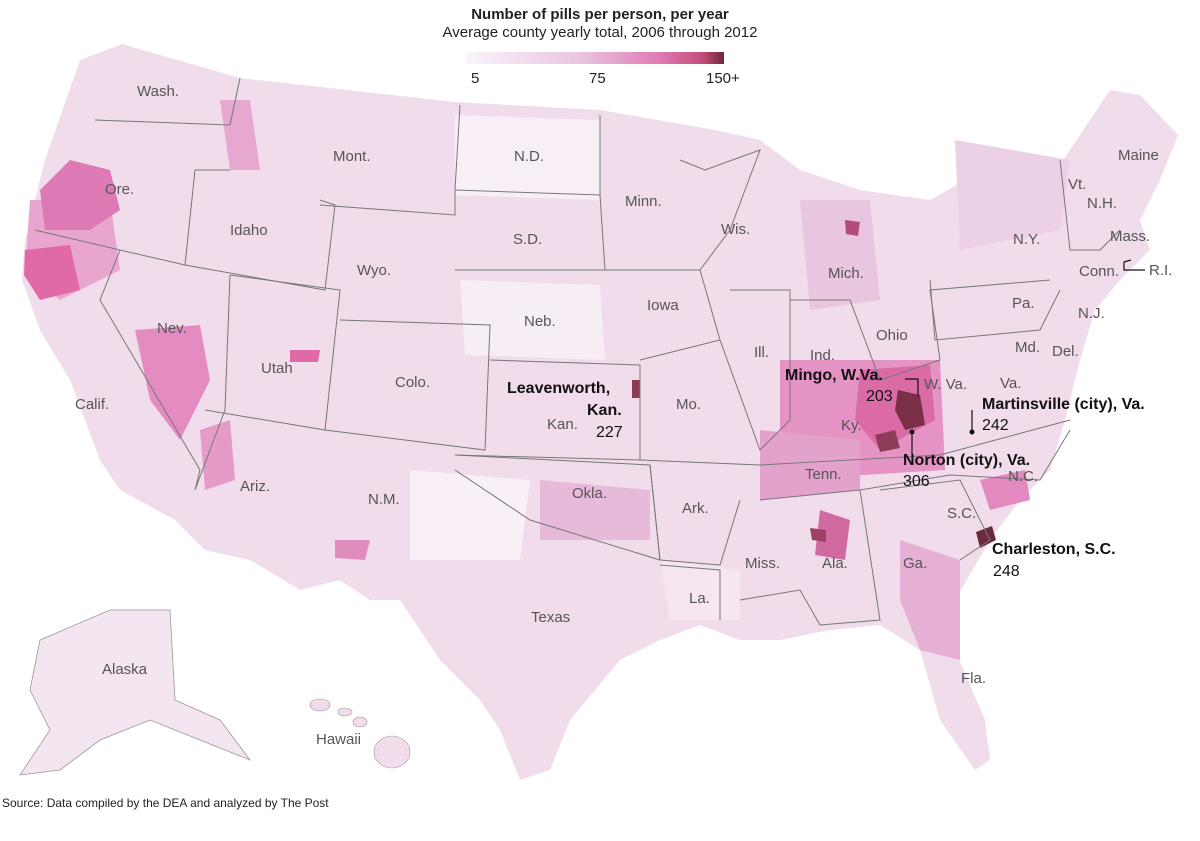  What do you see at coordinates (879, 396) in the screenshot?
I see `callout-mingo-value: 203` at bounding box center [879, 396].